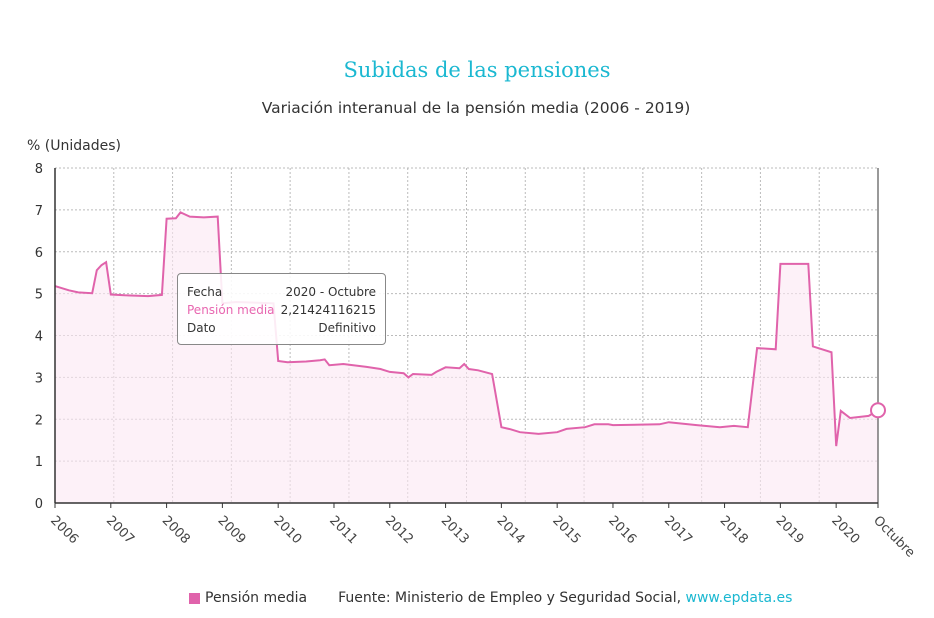 Image resolution: width=934 pixels, height=618 pixels. What do you see at coordinates (330, 292) in the screenshot?
I see `tooltip-value: 2020 - Octubre` at bounding box center [330, 292].